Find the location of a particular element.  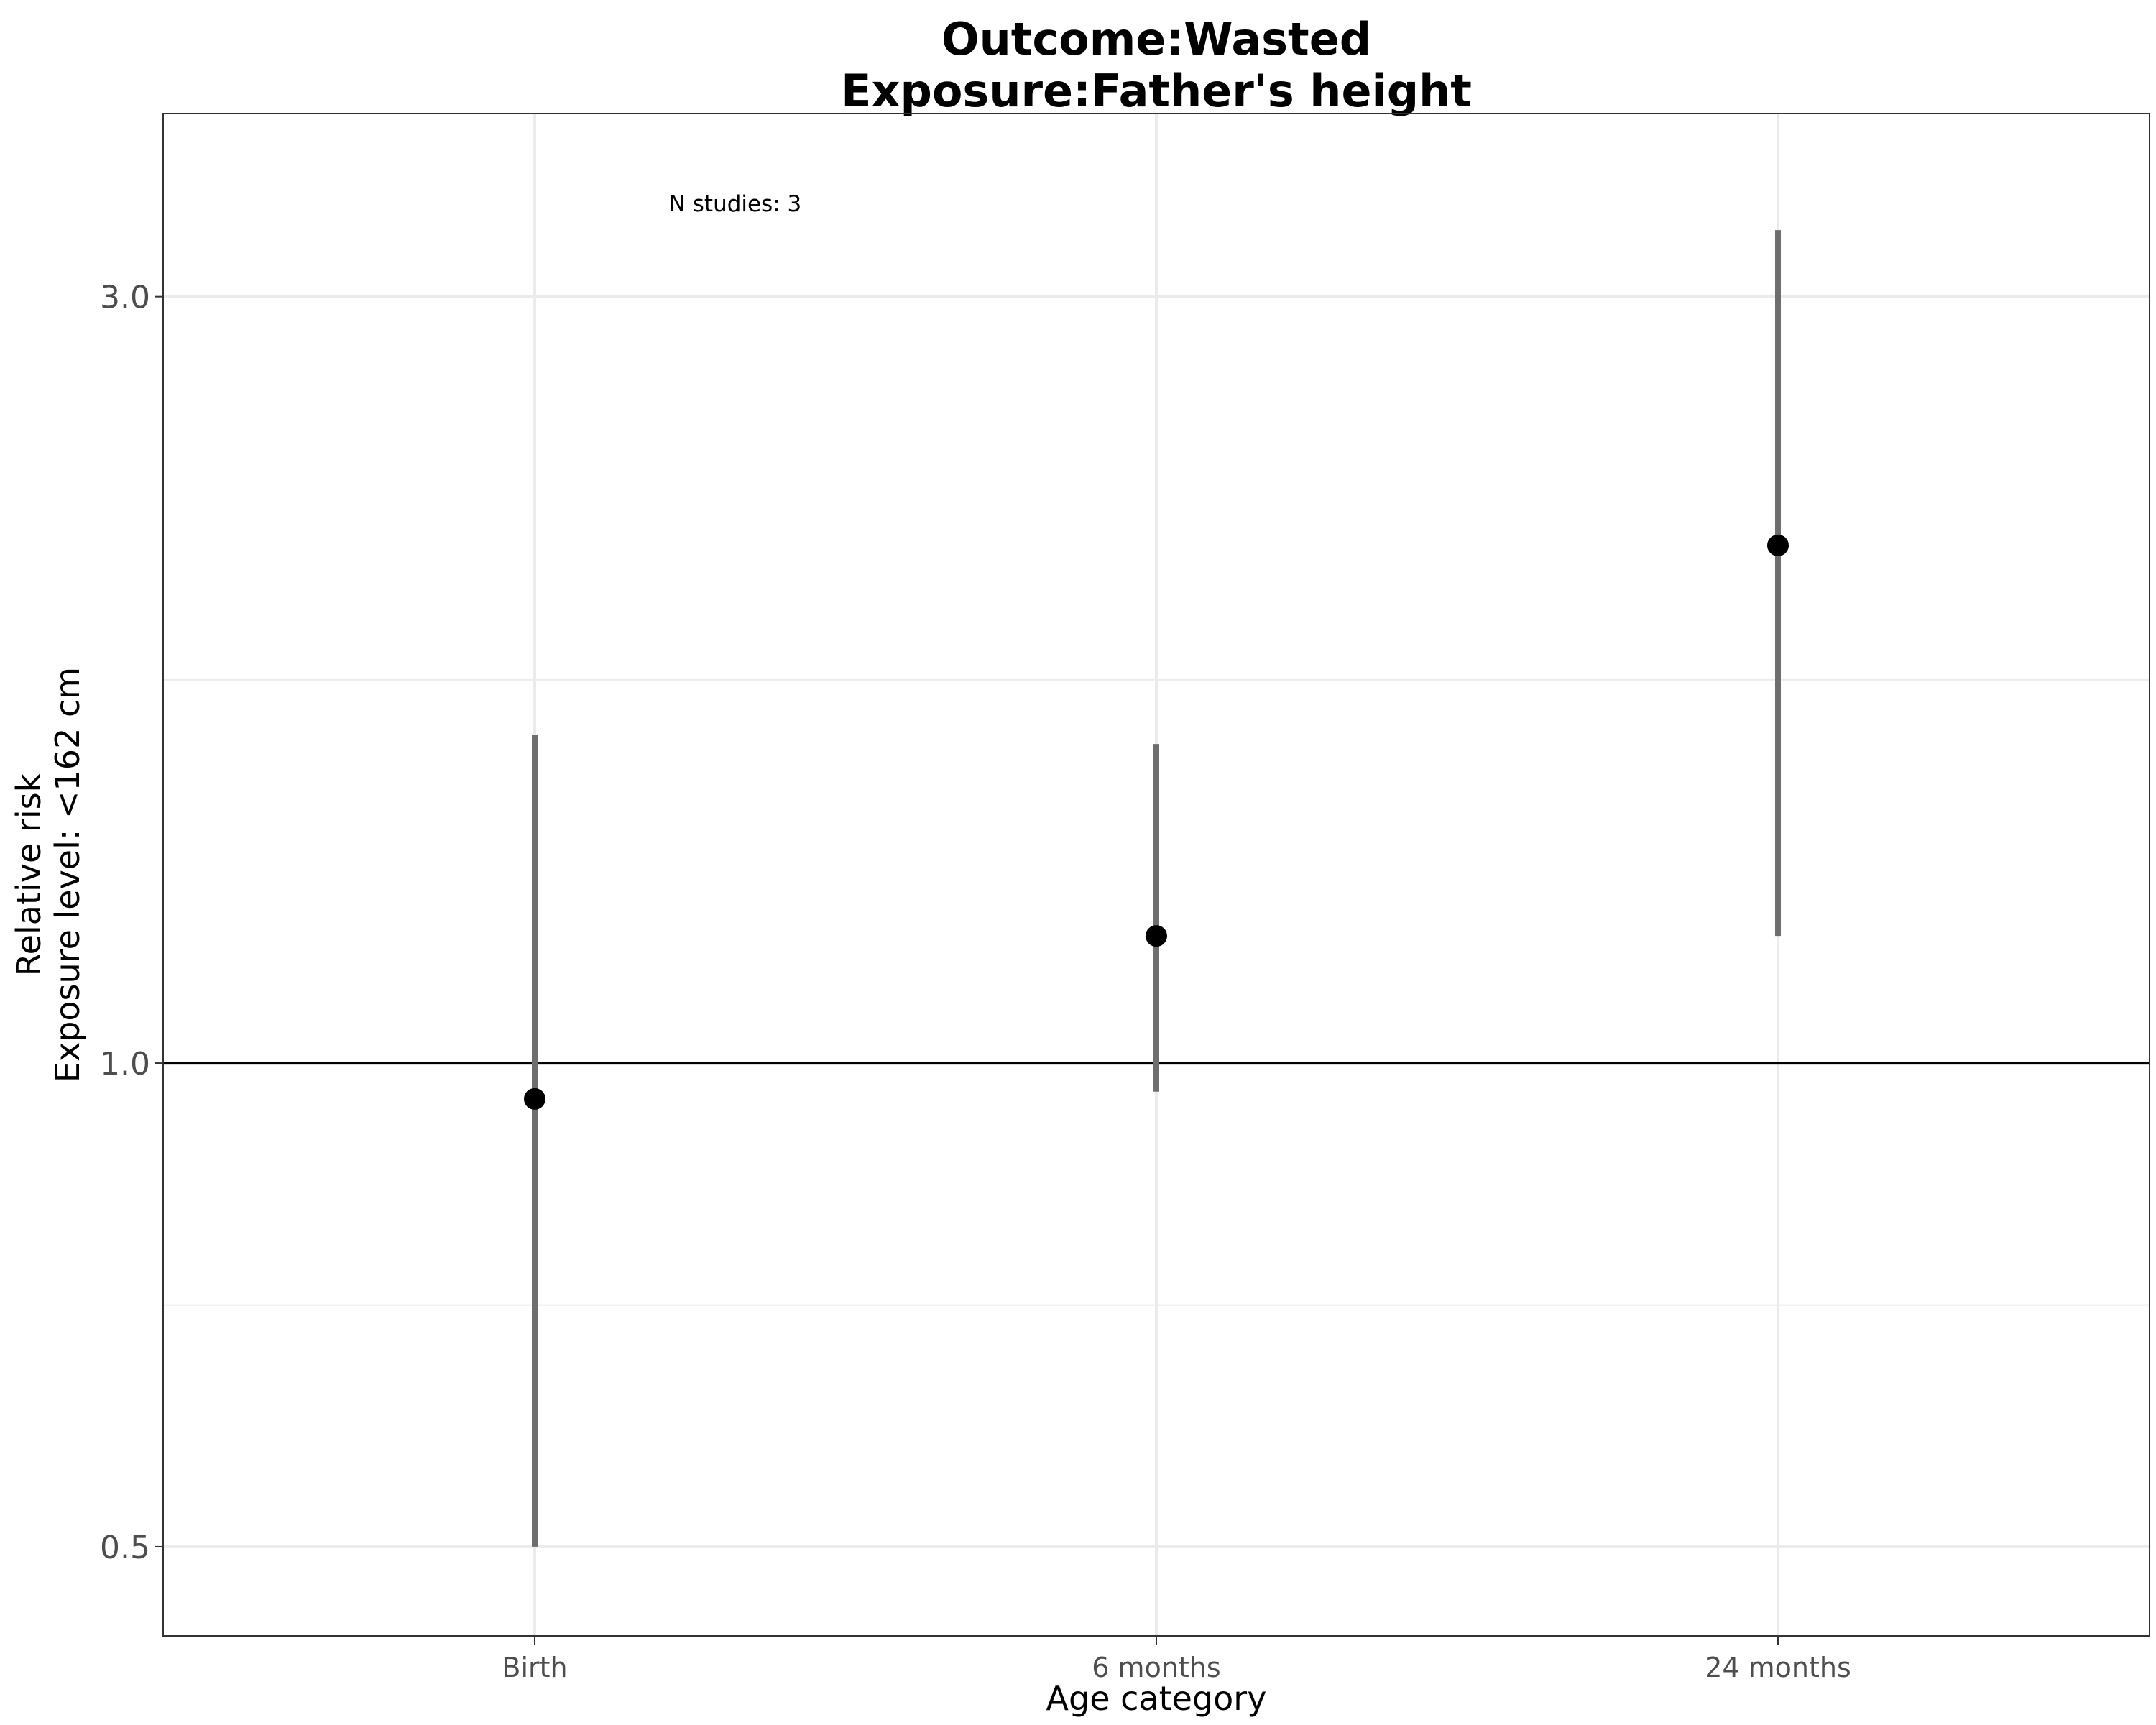

x-axis-label: Age category is located at coordinates (1156, 1698).